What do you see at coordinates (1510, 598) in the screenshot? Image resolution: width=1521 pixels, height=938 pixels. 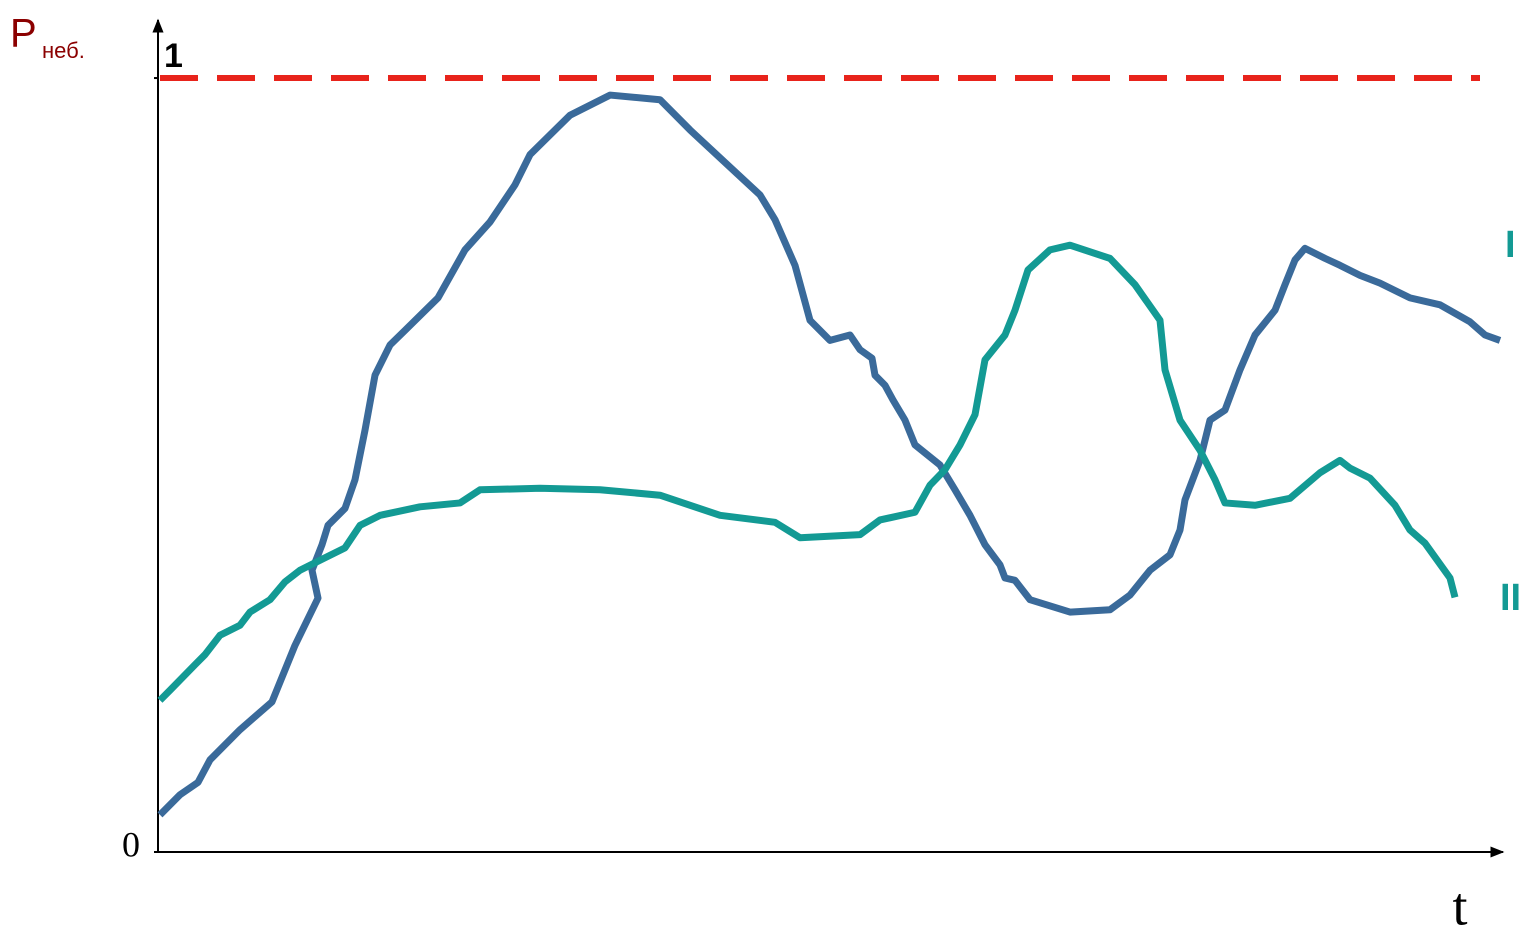 I see `series-label: II` at bounding box center [1510, 598].